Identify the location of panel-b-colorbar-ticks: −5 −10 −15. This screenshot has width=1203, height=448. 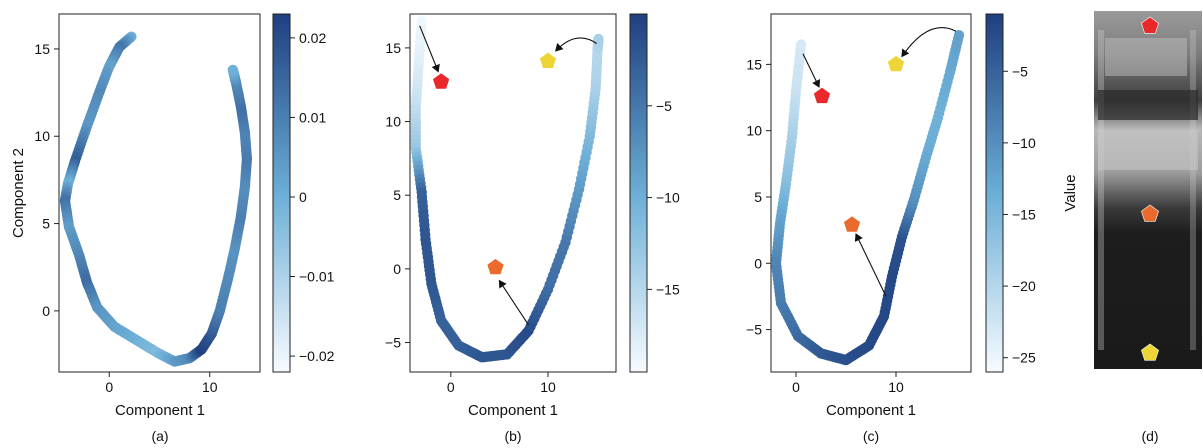
(663, 197).